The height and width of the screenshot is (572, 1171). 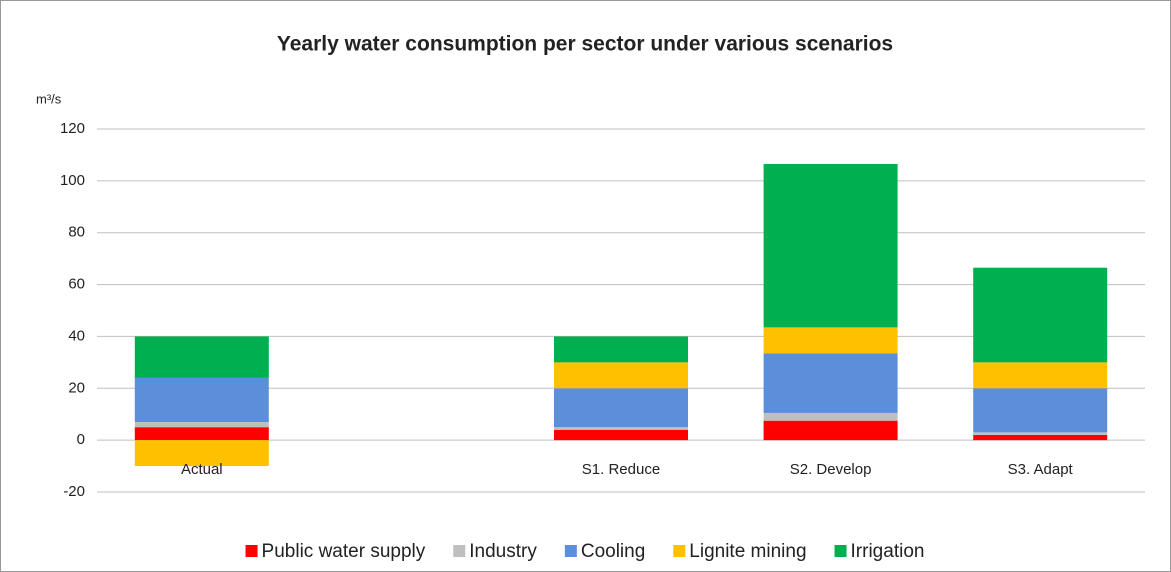 What do you see at coordinates (747, 551) in the screenshot?
I see `legend-label: Lignite mining` at bounding box center [747, 551].